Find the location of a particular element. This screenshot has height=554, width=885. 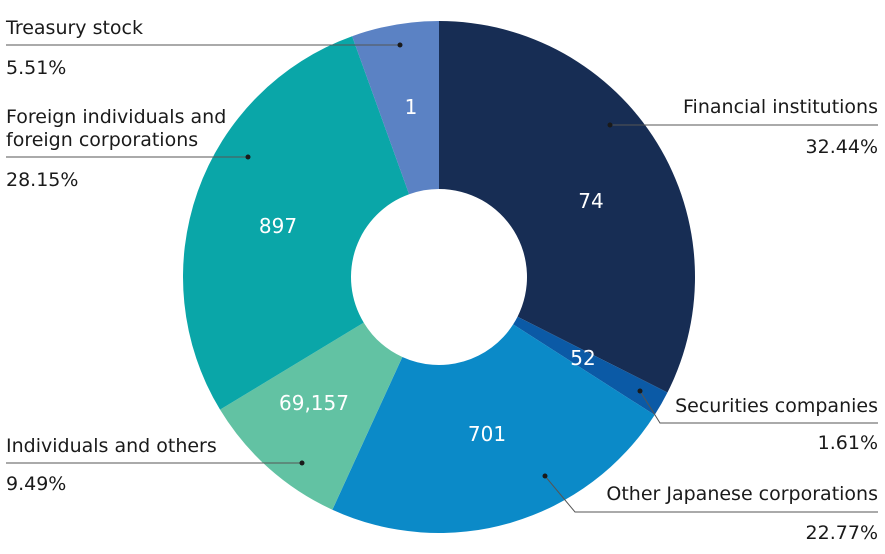

slice-other-japanese-corporations is located at coordinates (493, 428).